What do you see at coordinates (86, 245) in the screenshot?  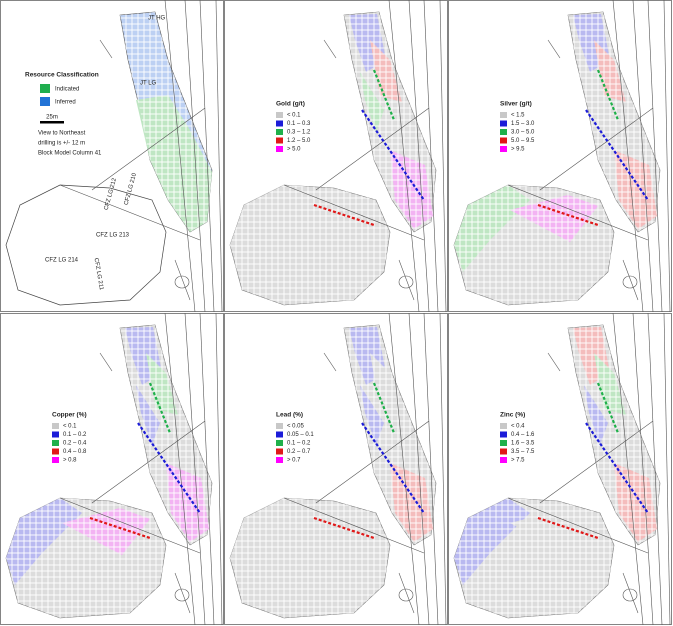 I see `block-region` at bounding box center [86, 245].